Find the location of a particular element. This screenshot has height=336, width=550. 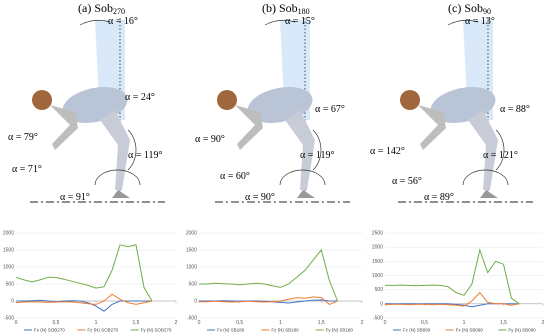

panel-title: (c) Sob90 is located at coordinates (469, 8).